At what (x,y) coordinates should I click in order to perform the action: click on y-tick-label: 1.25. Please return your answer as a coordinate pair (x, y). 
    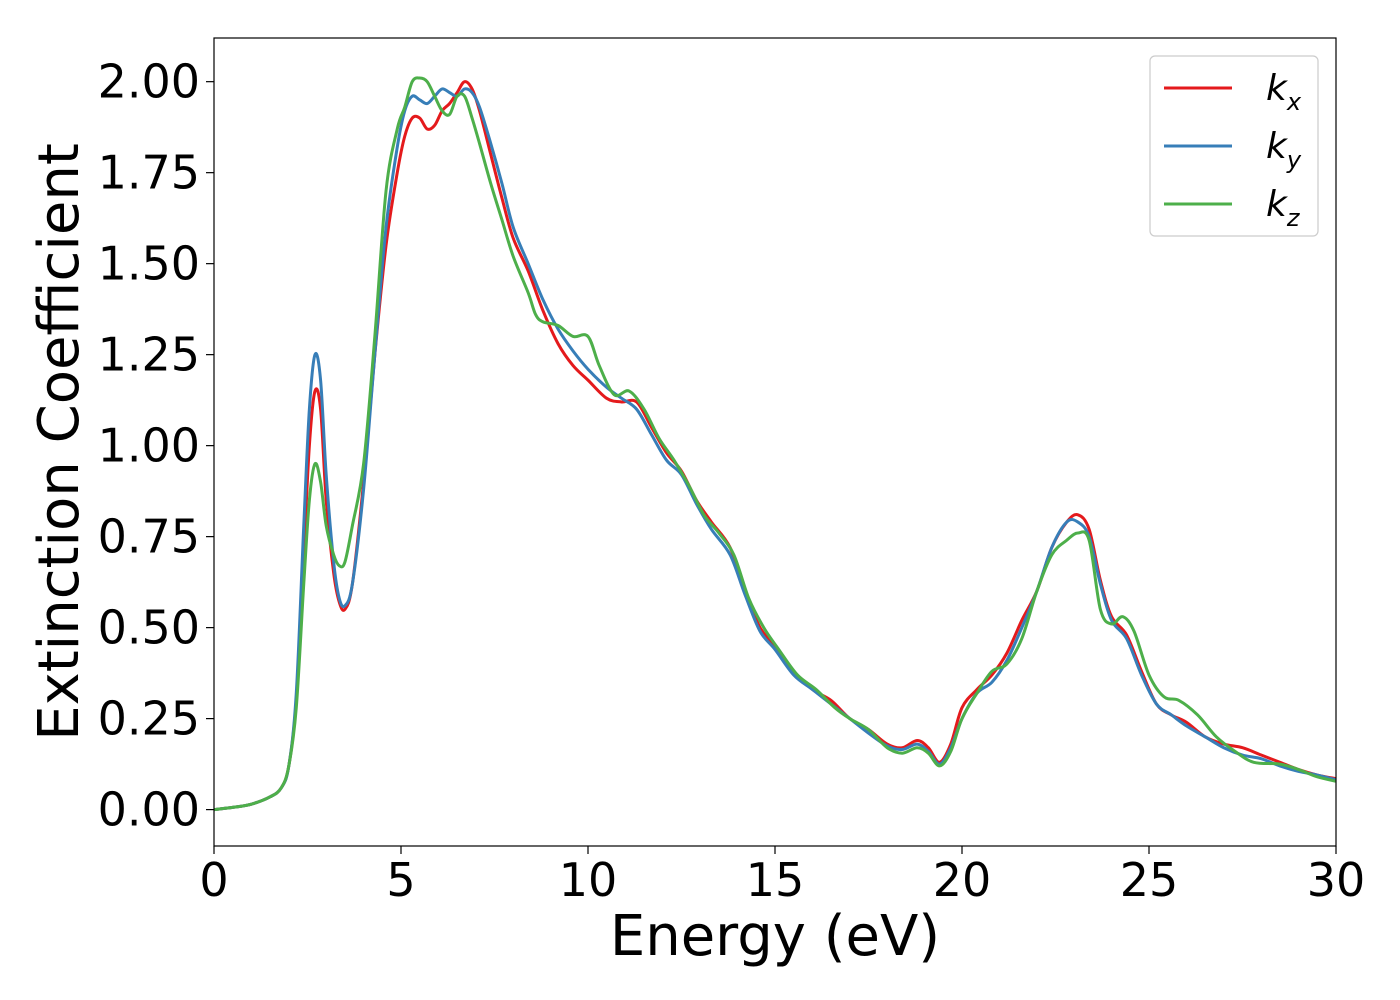
    Looking at the image, I should click on (149, 355).